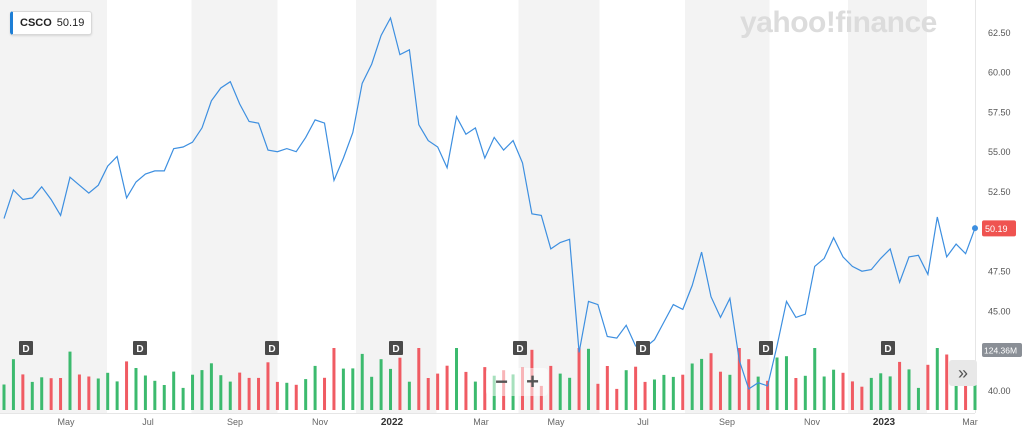  Describe the element at coordinates (963, 373) in the screenshot. I see `scroll-right-button: »` at that location.